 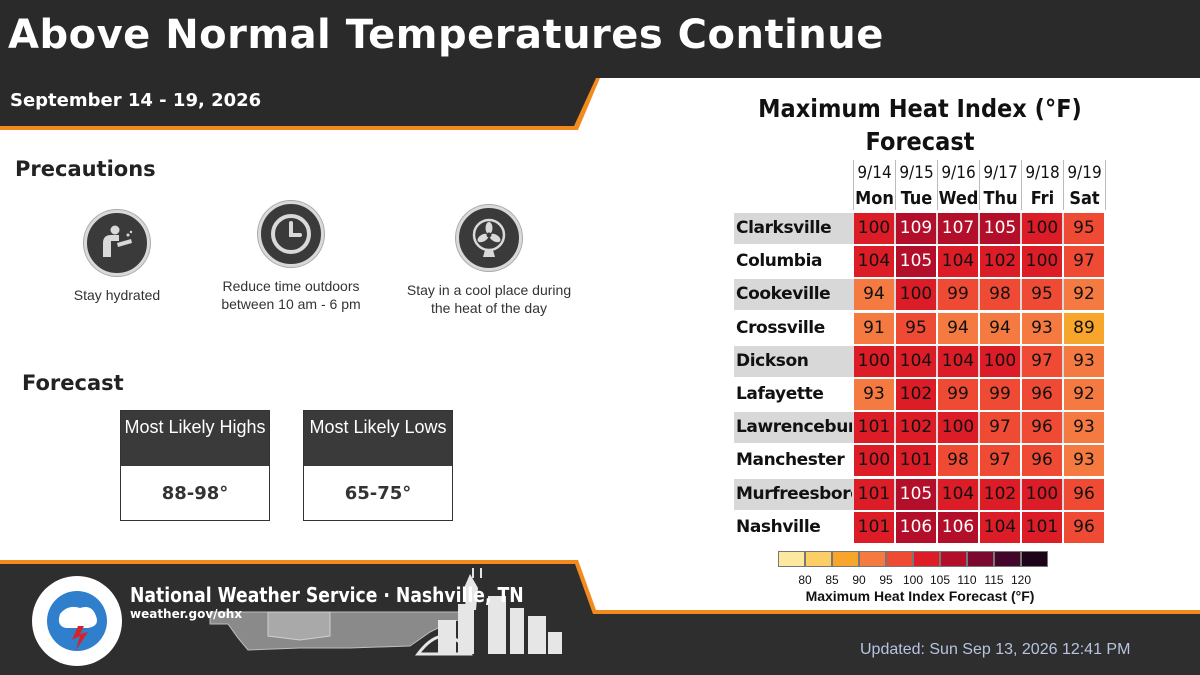 What do you see at coordinates (772, 360) in the screenshot?
I see `city-label: Dickson` at bounding box center [772, 360].